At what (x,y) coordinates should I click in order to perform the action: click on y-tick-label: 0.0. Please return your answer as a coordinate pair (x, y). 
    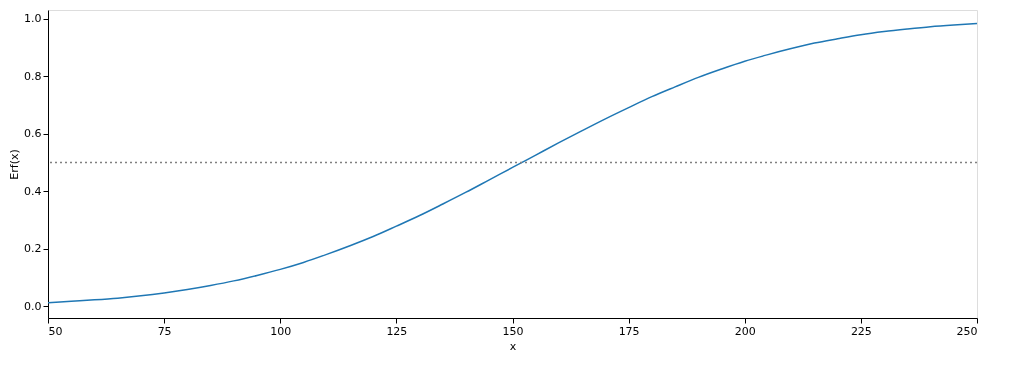
    Looking at the image, I should click on (33, 306).